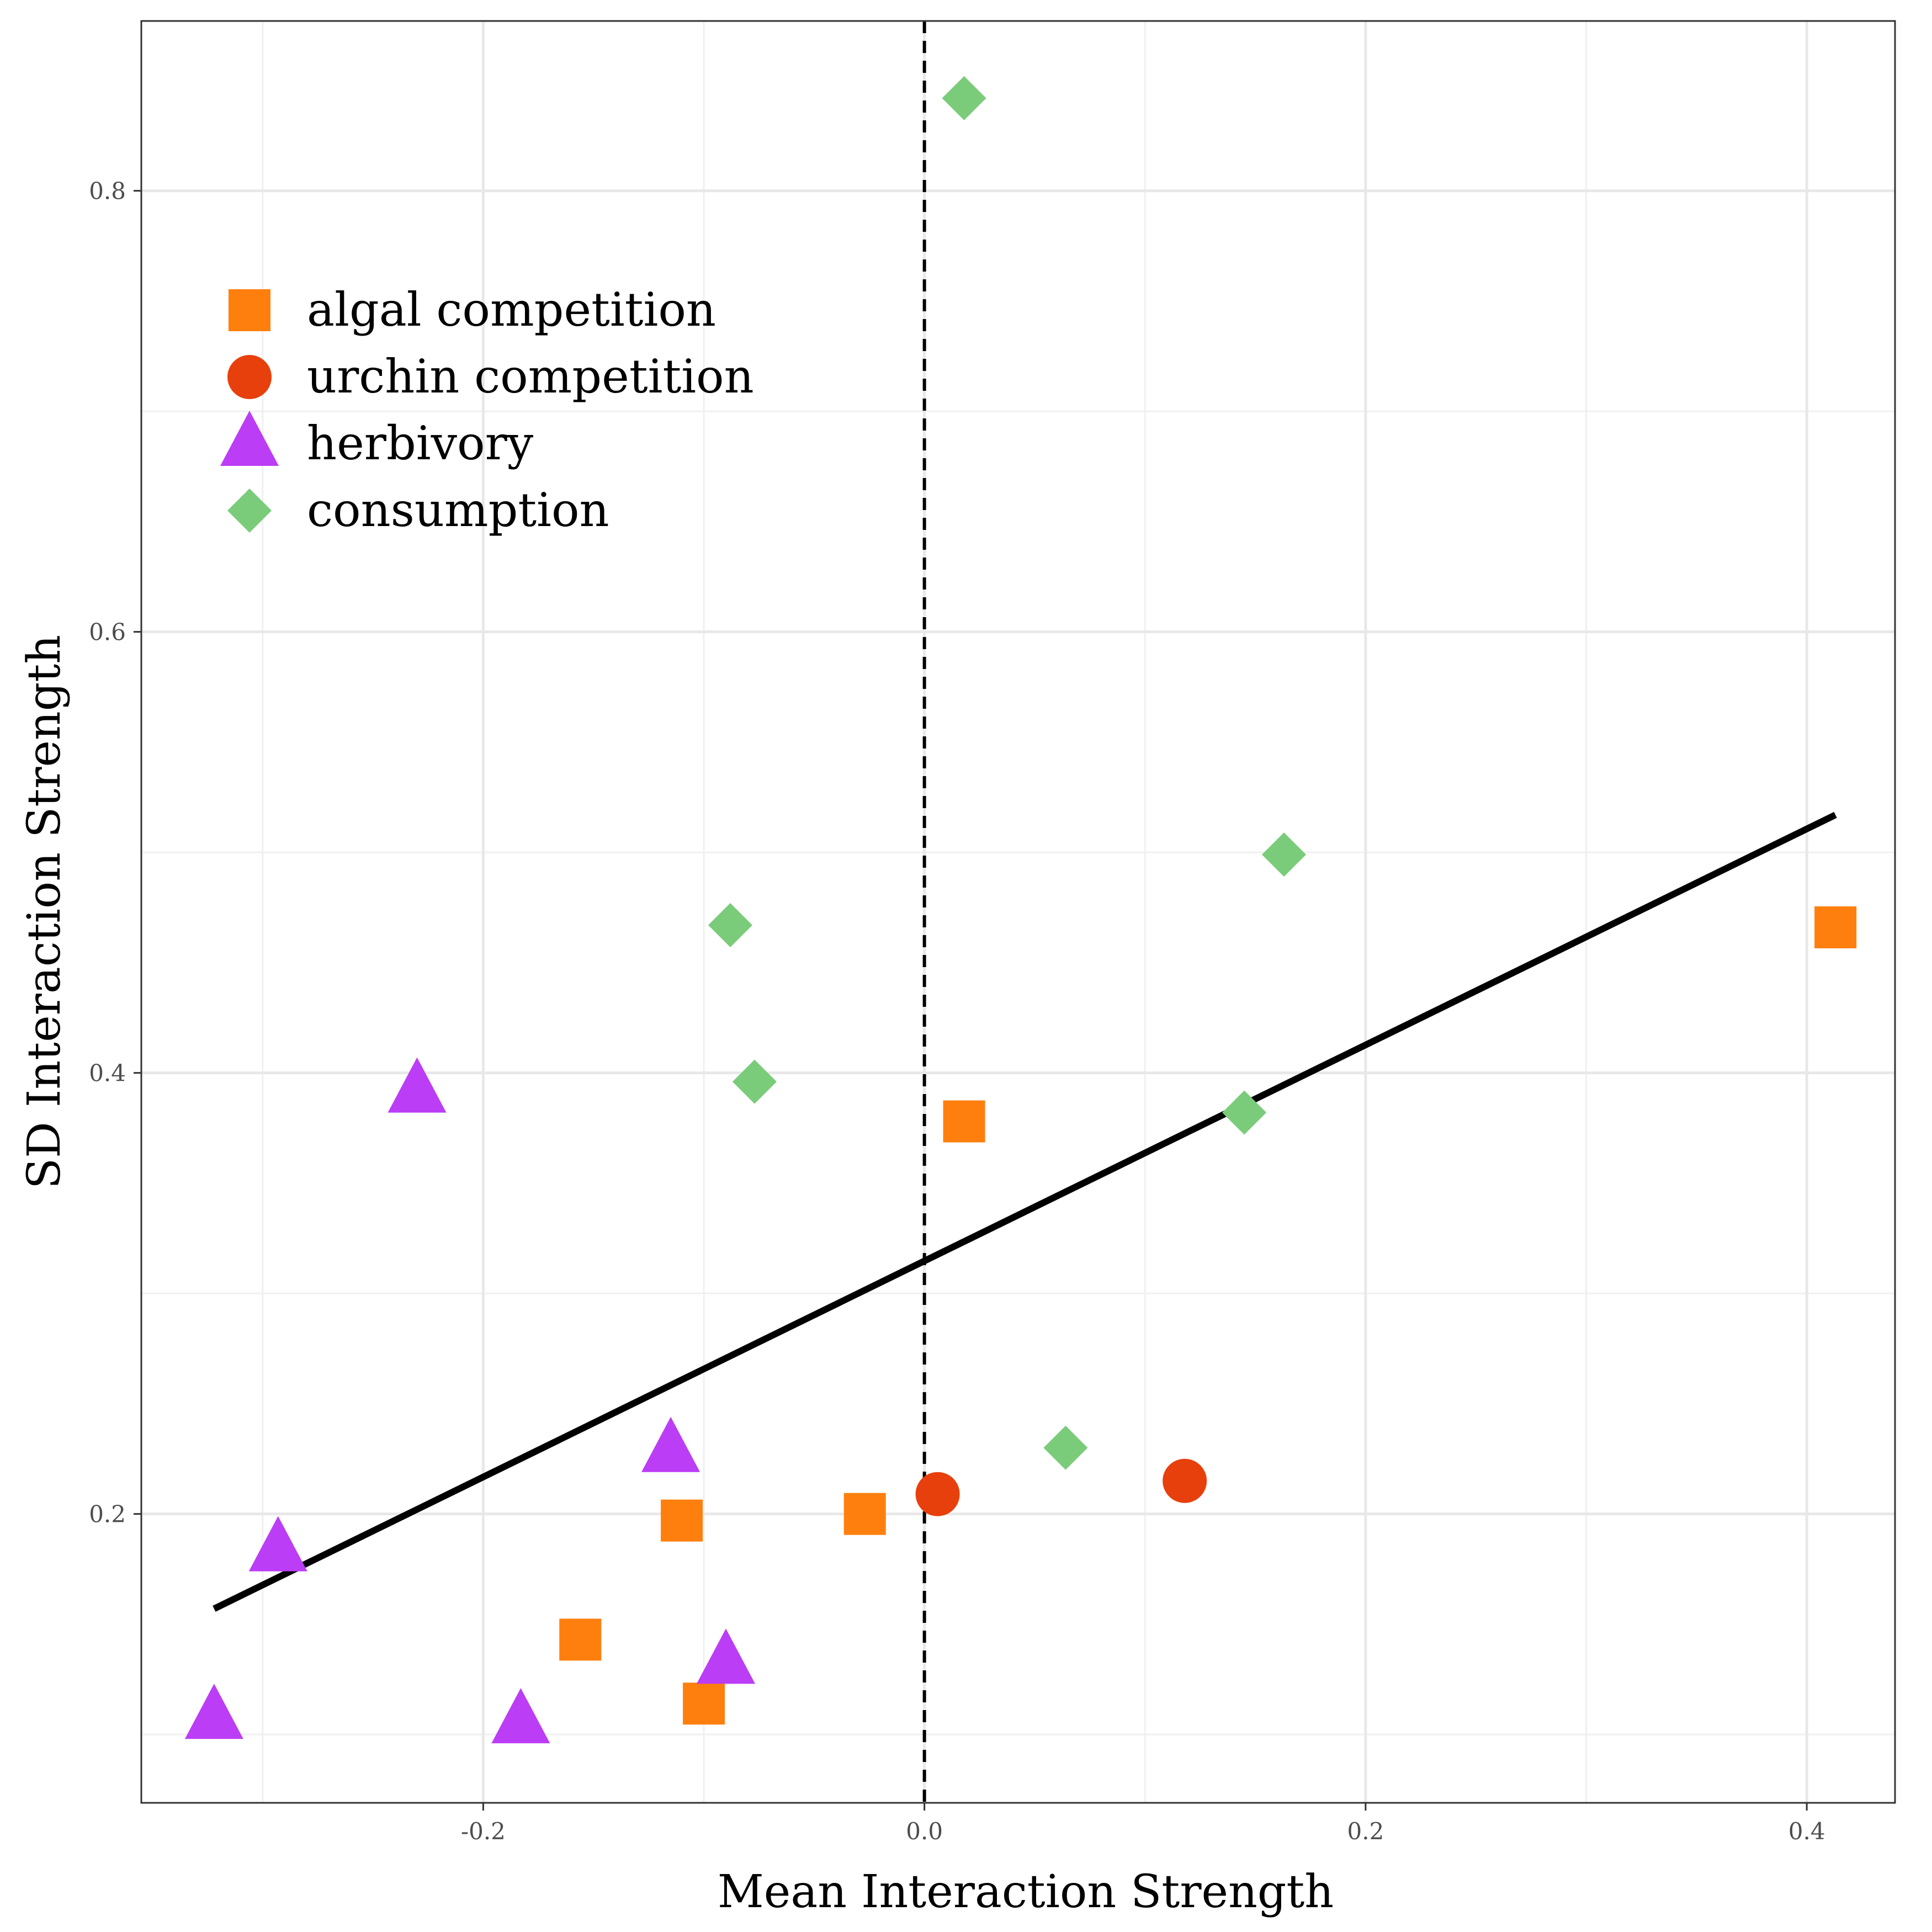 The height and width of the screenshot is (1932, 1932). I want to click on x-tick-label: -0.2, so click(483, 1832).